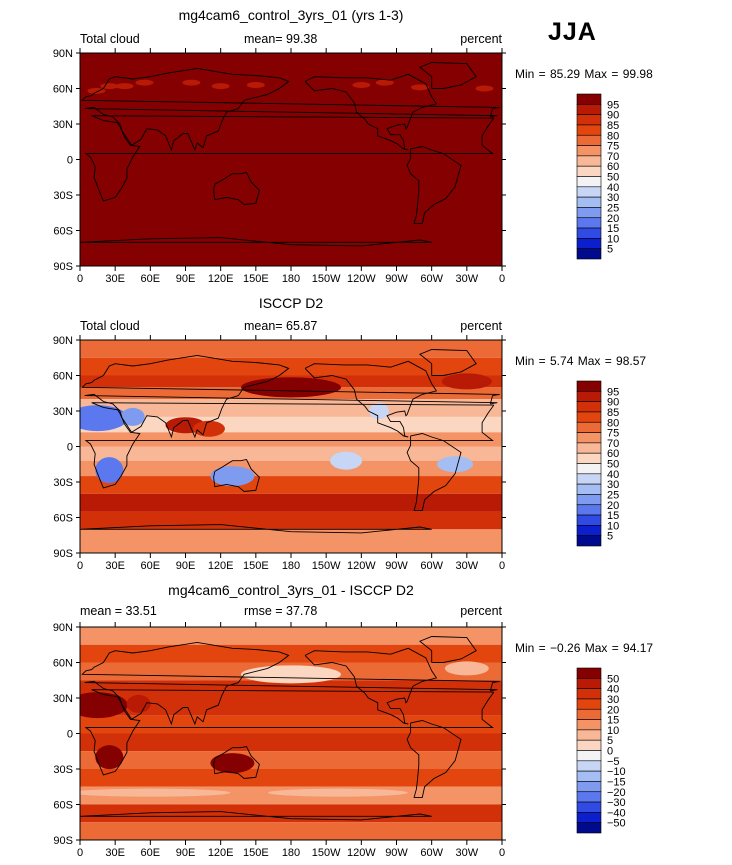 The image size is (732, 865). Describe the element at coordinates (431, 566) in the screenshot. I see `lon-label: 60W` at that location.